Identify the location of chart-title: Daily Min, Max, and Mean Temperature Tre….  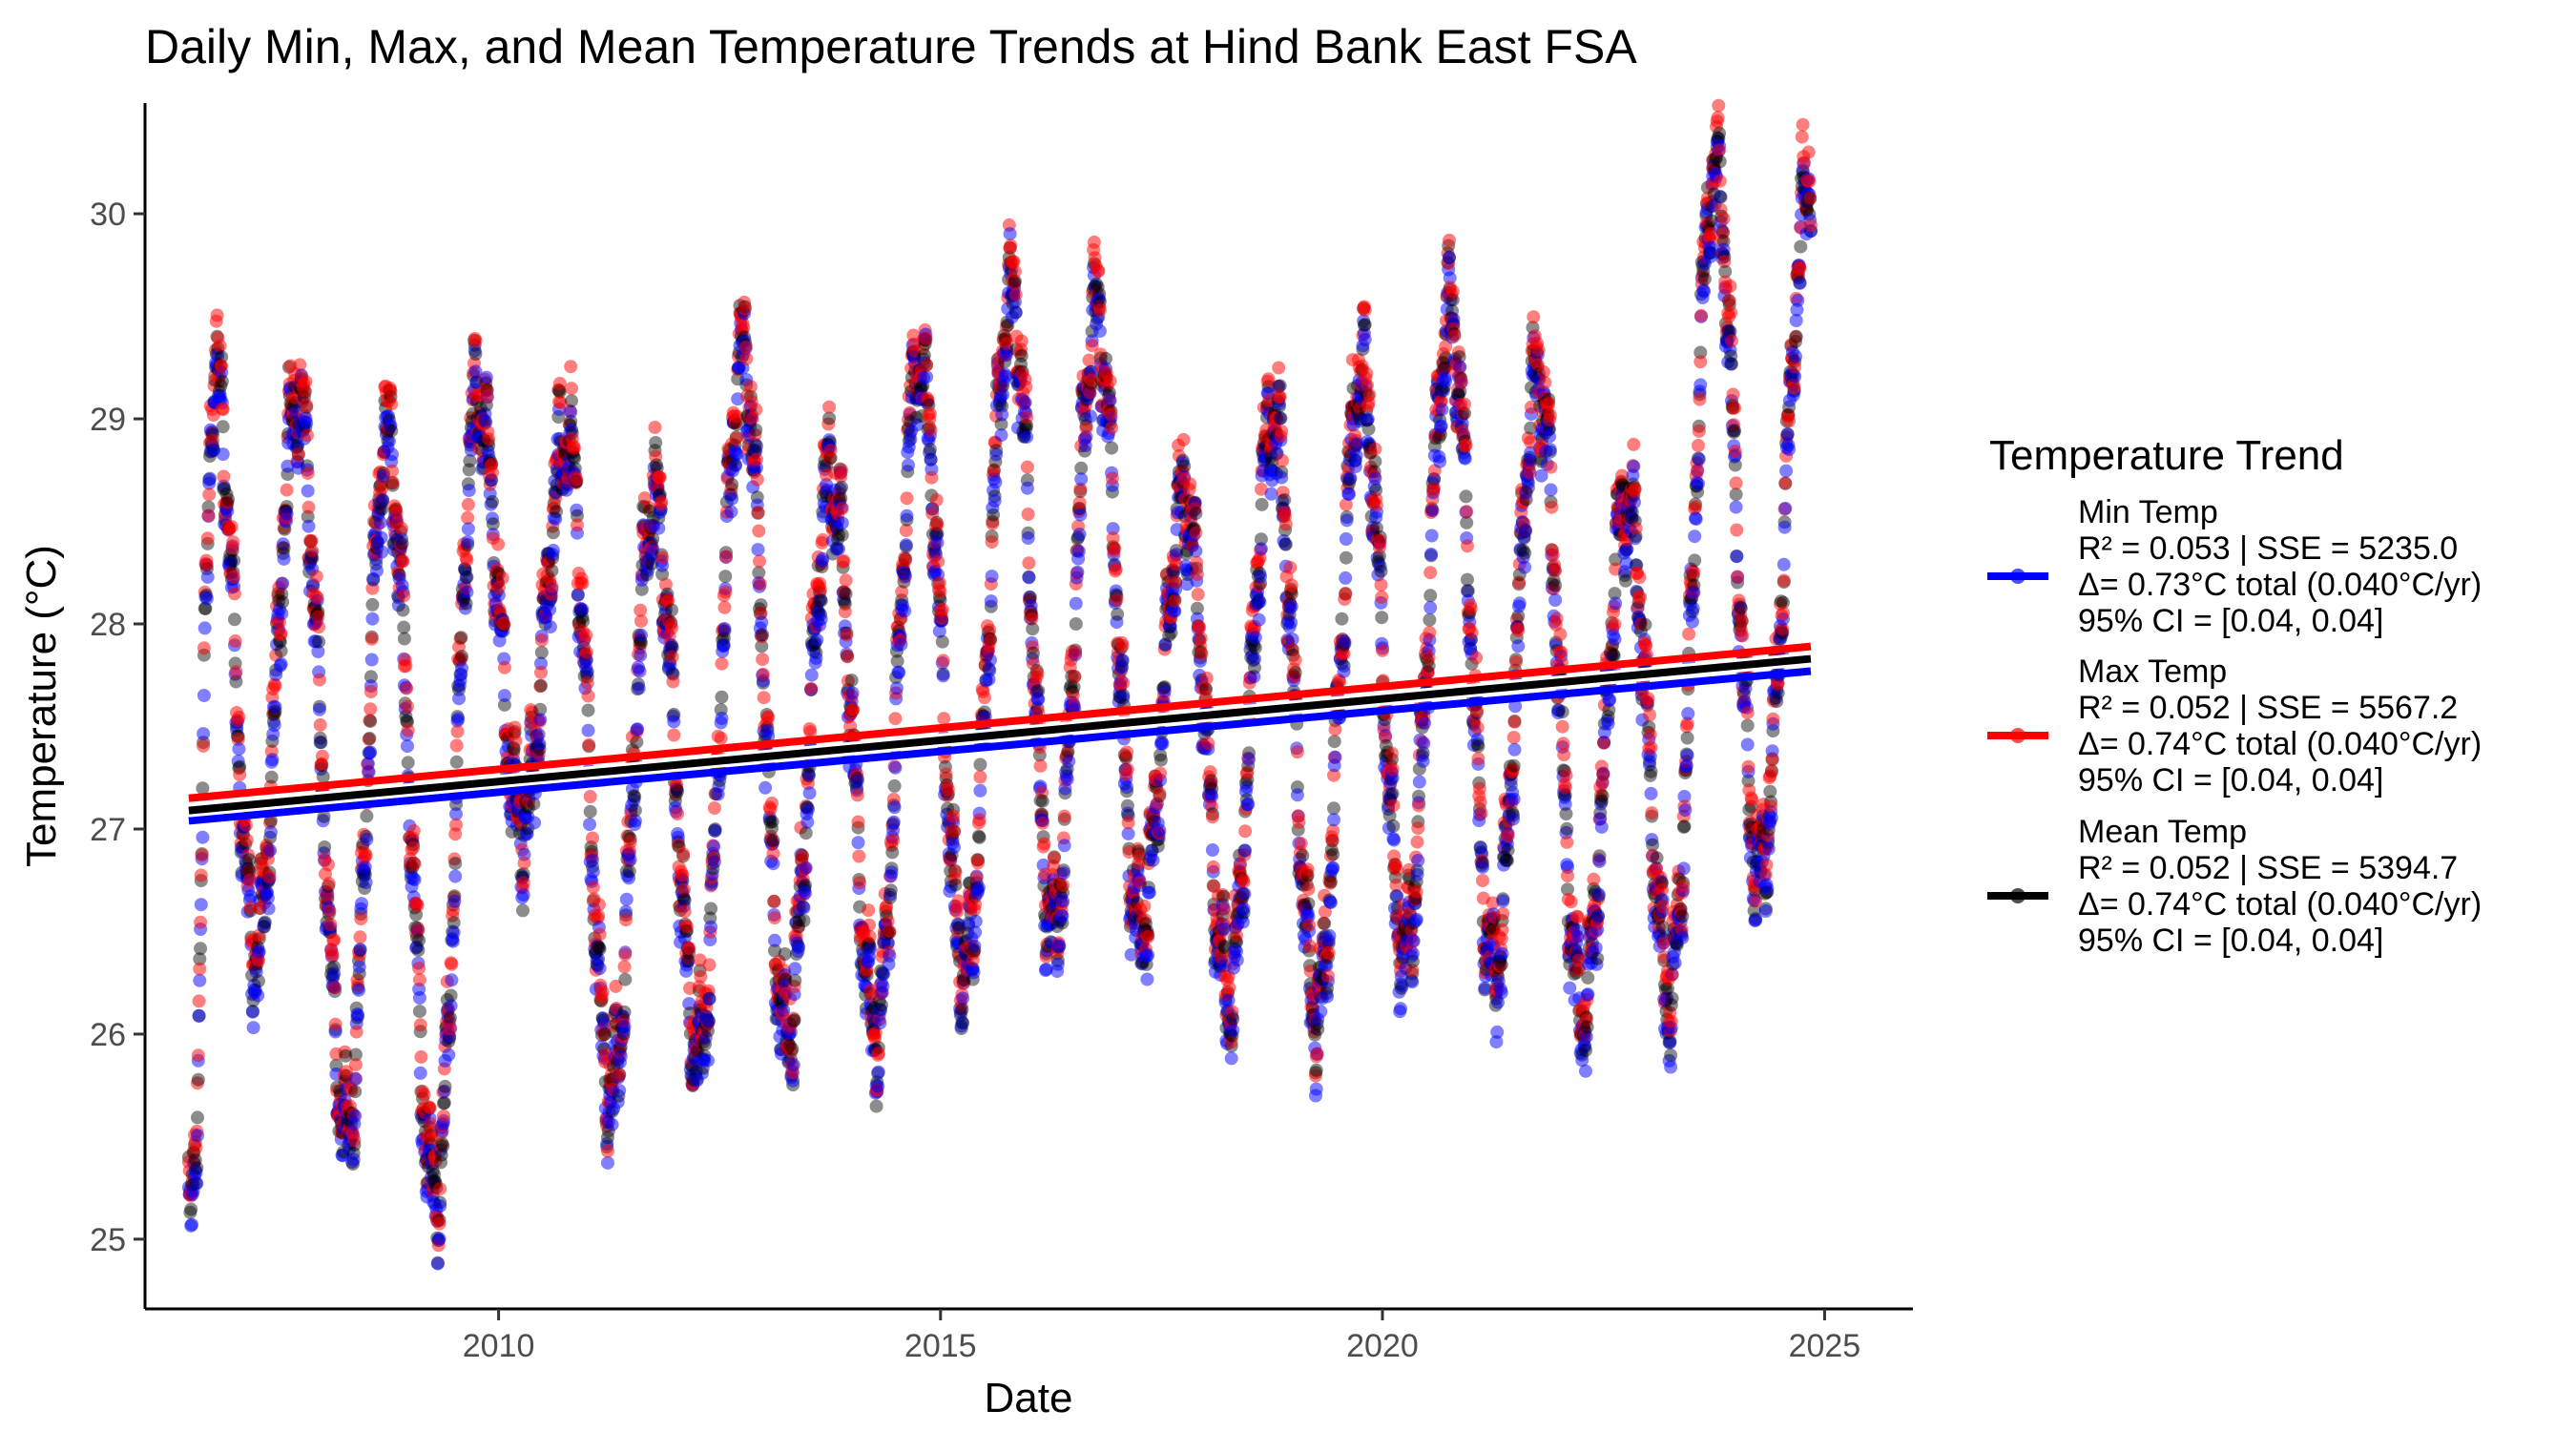
(891, 46).